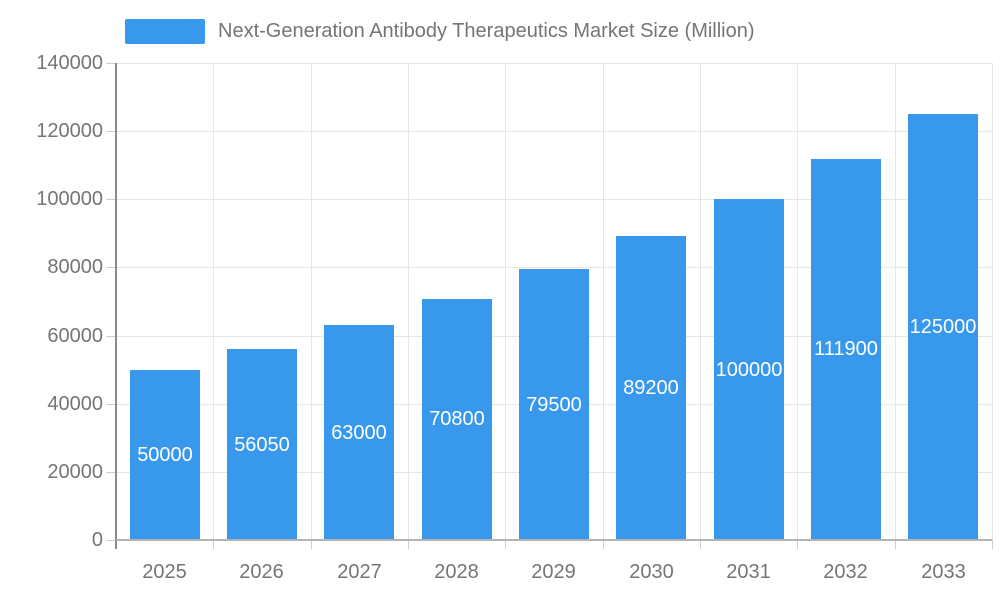 Image resolution: width=1000 pixels, height=600 pixels. What do you see at coordinates (69, 63) in the screenshot?
I see `y-axis-tick-label: 140000` at bounding box center [69, 63].